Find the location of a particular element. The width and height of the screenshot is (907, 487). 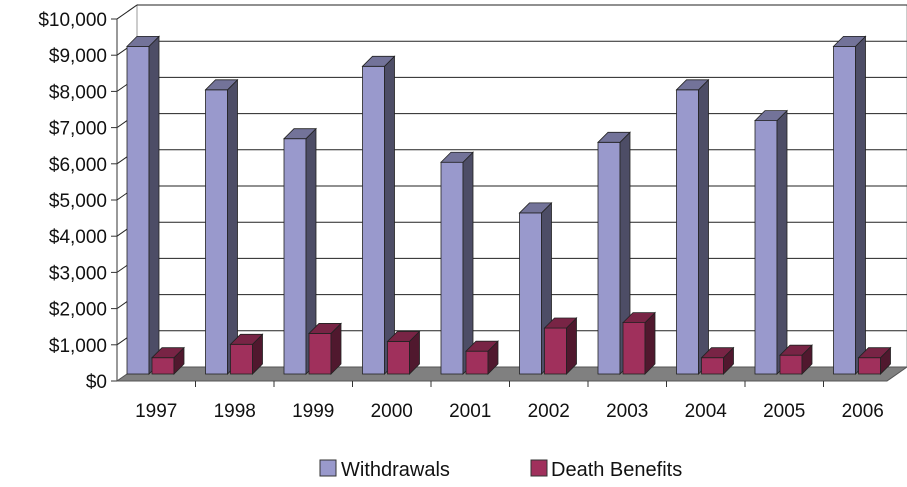

y-tick-label-5: $5,000 is located at coordinates (78, 201).